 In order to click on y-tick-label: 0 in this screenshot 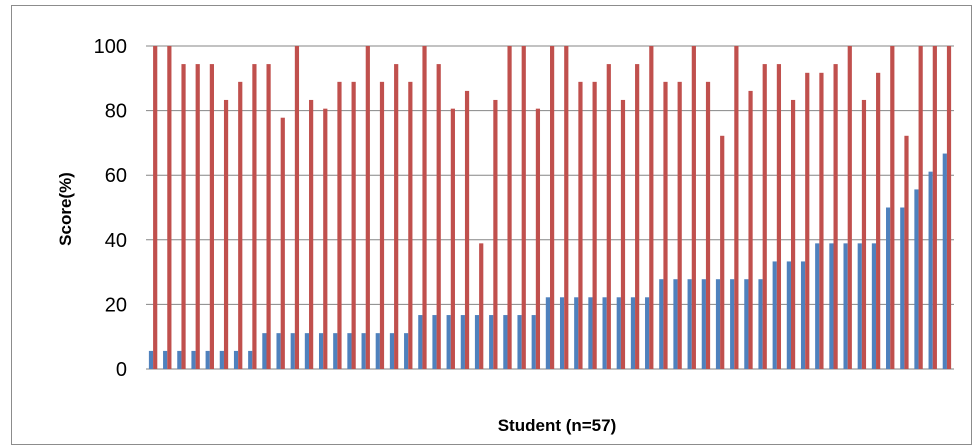, I will do `click(121, 370)`.